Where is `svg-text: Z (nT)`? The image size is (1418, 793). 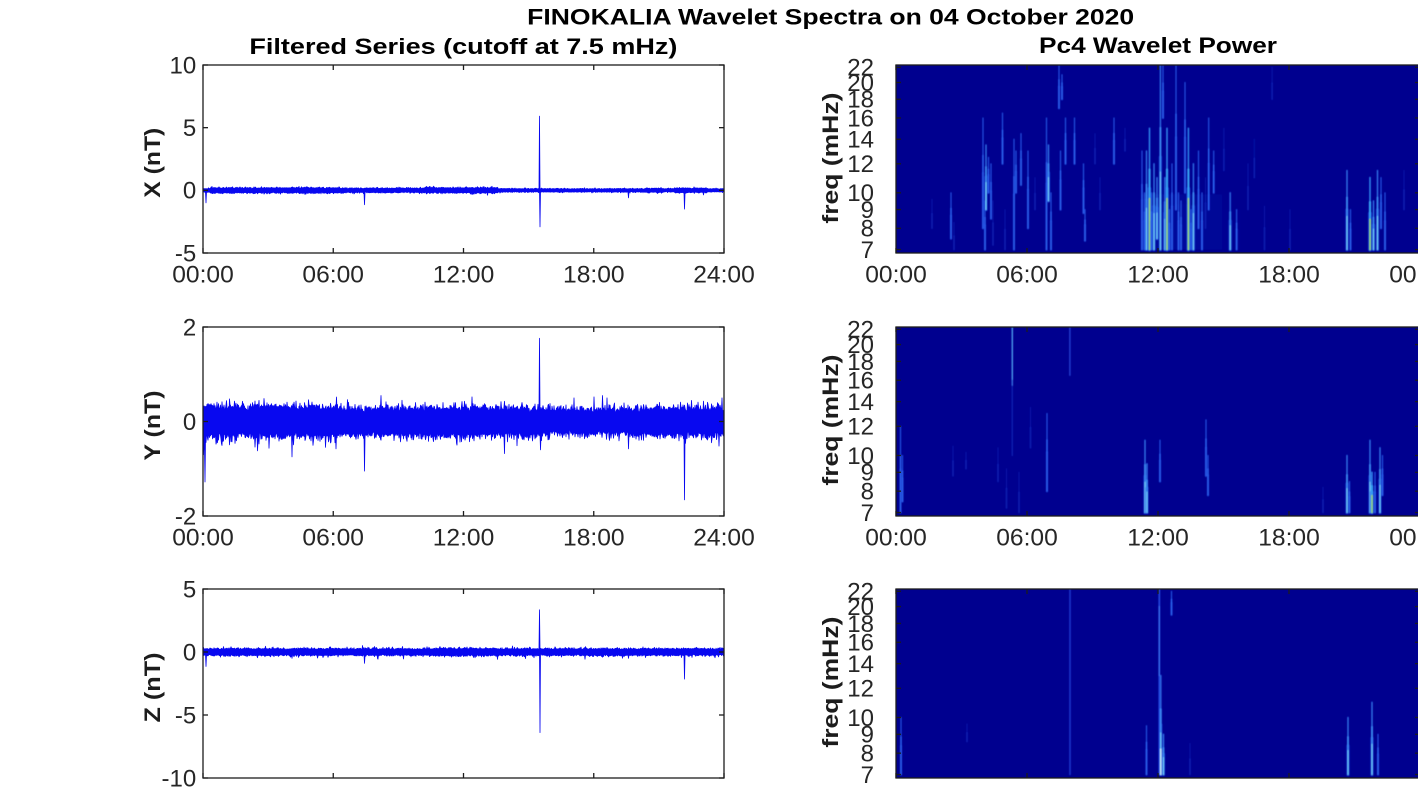 svg-text: Z (nT) is located at coordinates (152, 688).